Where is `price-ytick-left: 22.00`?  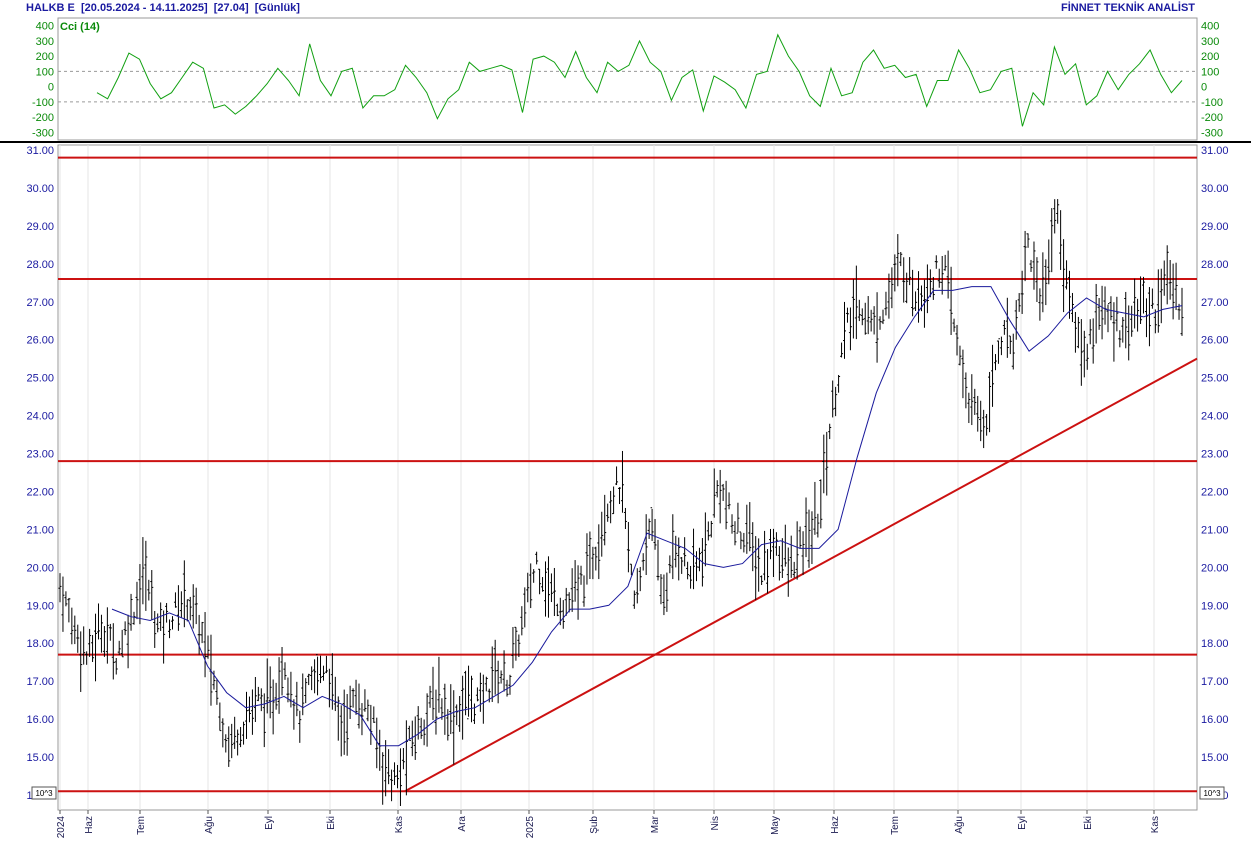 price-ytick-left: 22.00 is located at coordinates (40, 492).